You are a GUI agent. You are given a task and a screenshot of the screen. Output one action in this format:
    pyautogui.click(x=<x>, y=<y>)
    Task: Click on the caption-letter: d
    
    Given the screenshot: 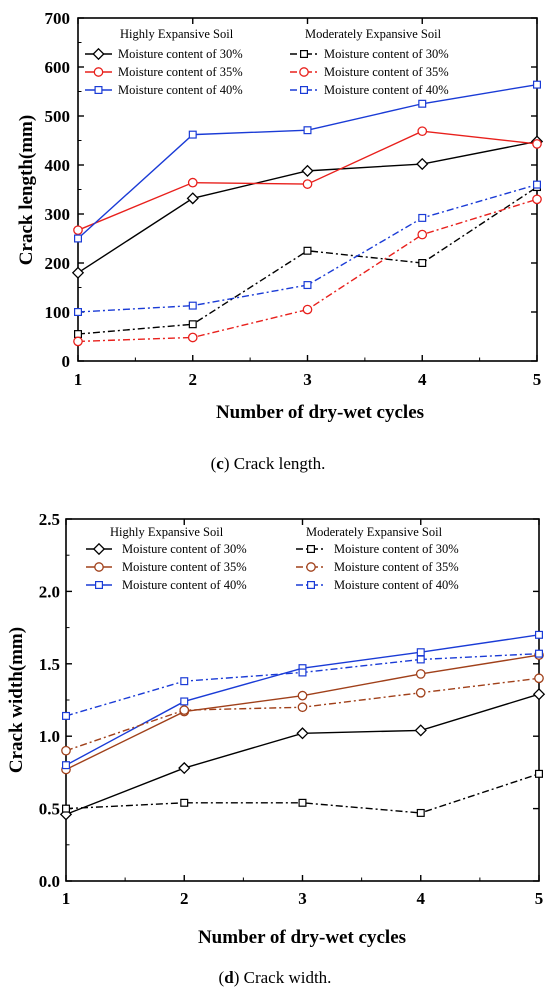 What is the action you would take?
    pyautogui.click(x=229, y=977)
    